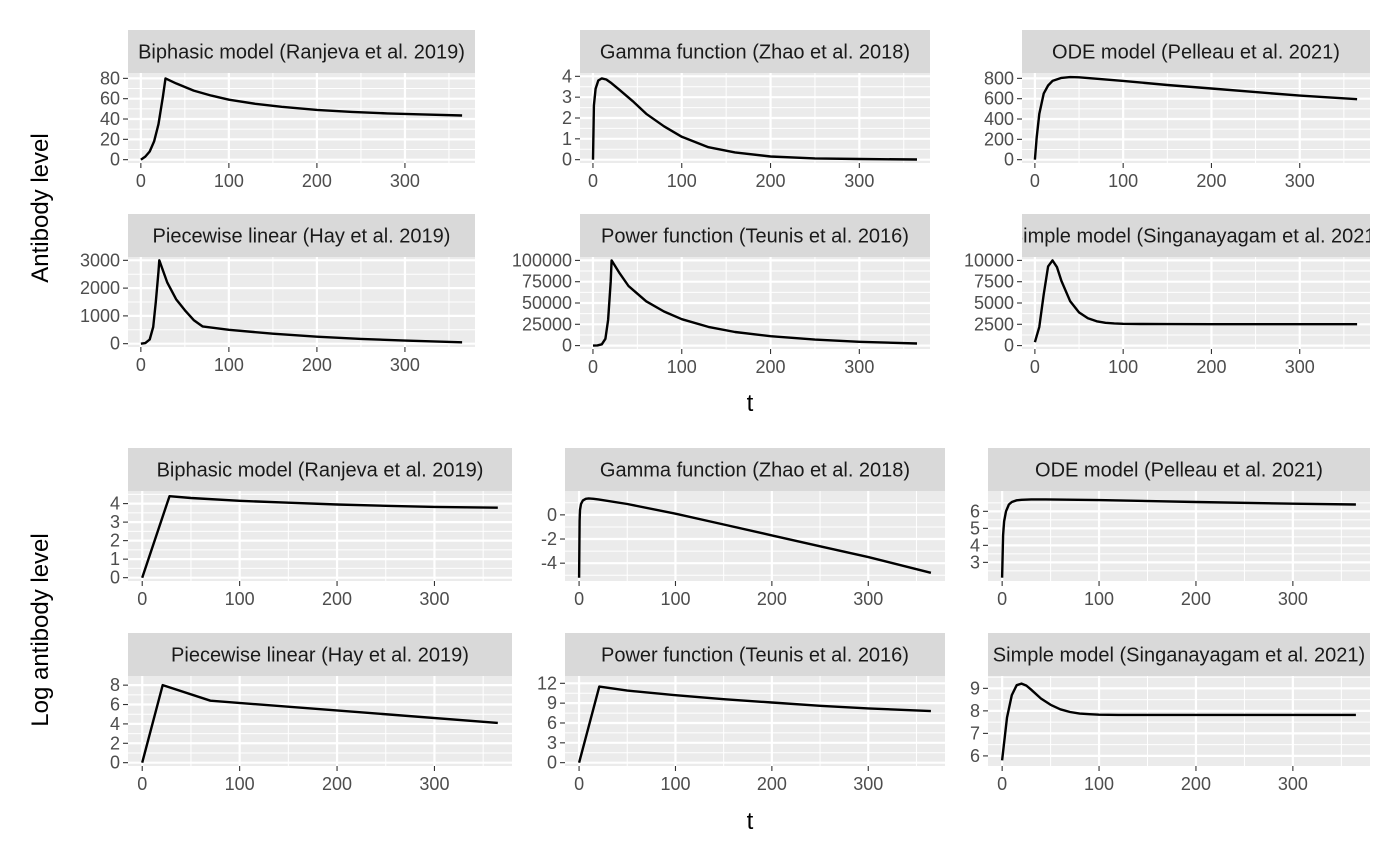 The image size is (1400, 865). What do you see at coordinates (319, 723) in the screenshot?
I see `facet-1-3-series-line` at bounding box center [319, 723].